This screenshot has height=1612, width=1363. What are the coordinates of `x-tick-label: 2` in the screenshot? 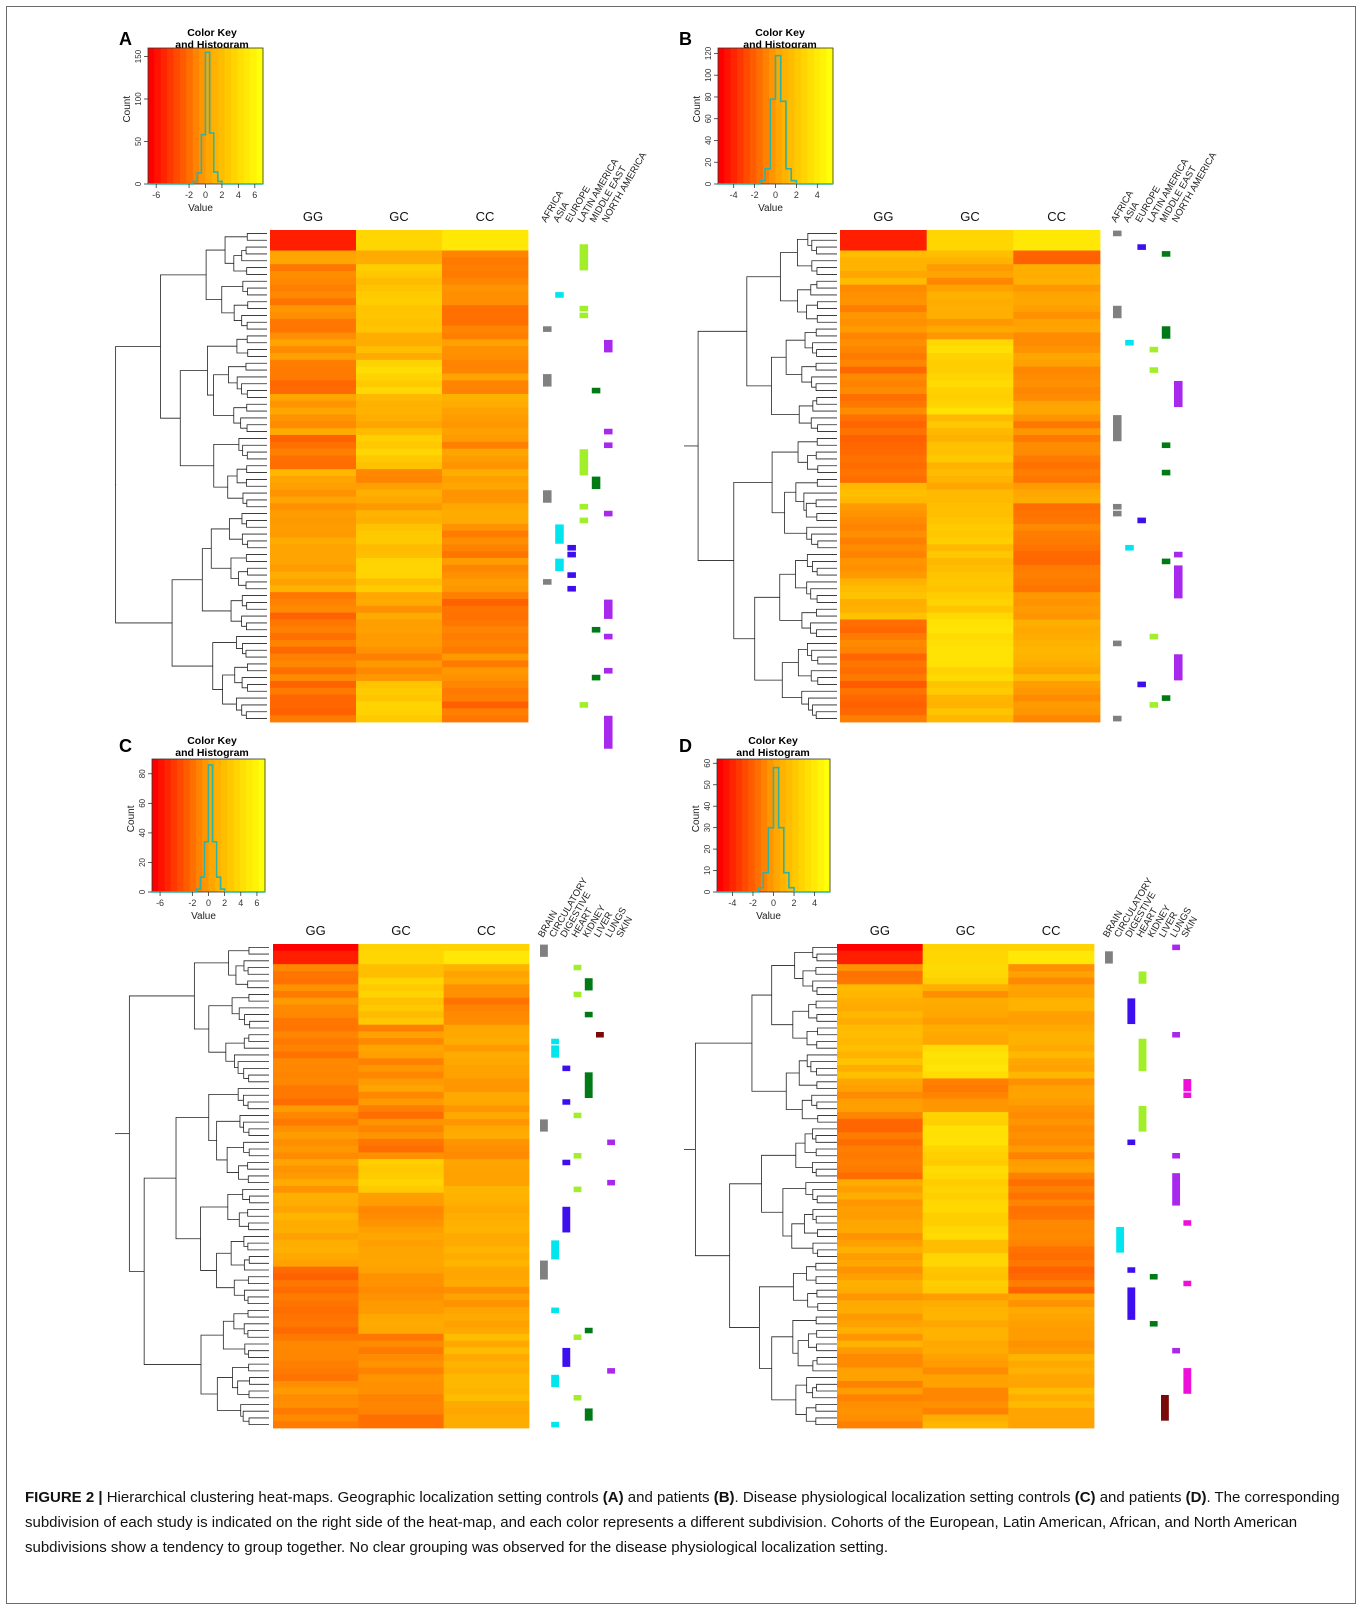 It's located at (224, 903).